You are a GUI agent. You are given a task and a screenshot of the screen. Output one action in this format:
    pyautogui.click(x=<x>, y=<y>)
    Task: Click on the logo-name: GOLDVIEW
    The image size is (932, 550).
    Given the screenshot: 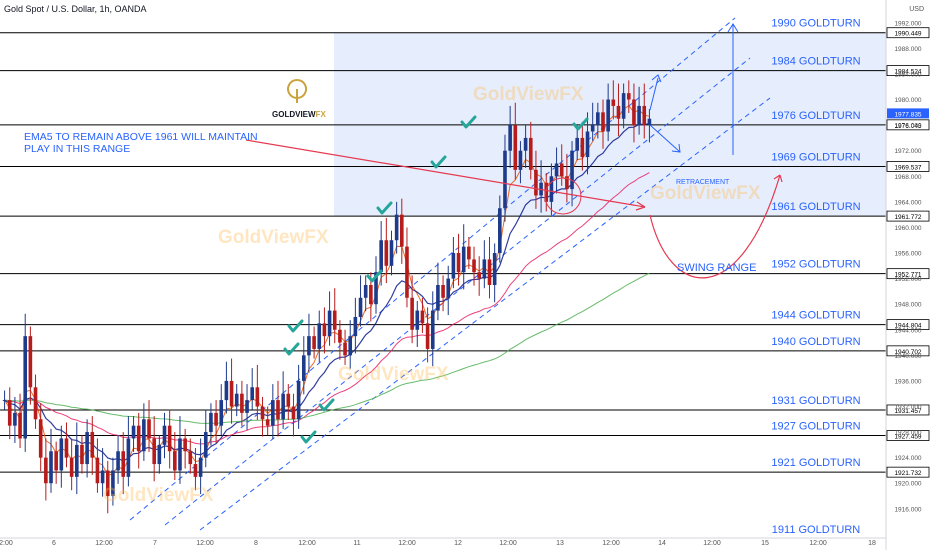 What is the action you would take?
    pyautogui.click(x=294, y=114)
    